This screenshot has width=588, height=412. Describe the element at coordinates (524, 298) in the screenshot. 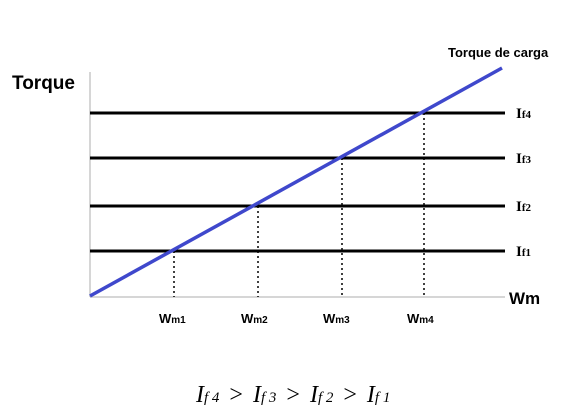

I see `x-axis-label: Wm` at that location.